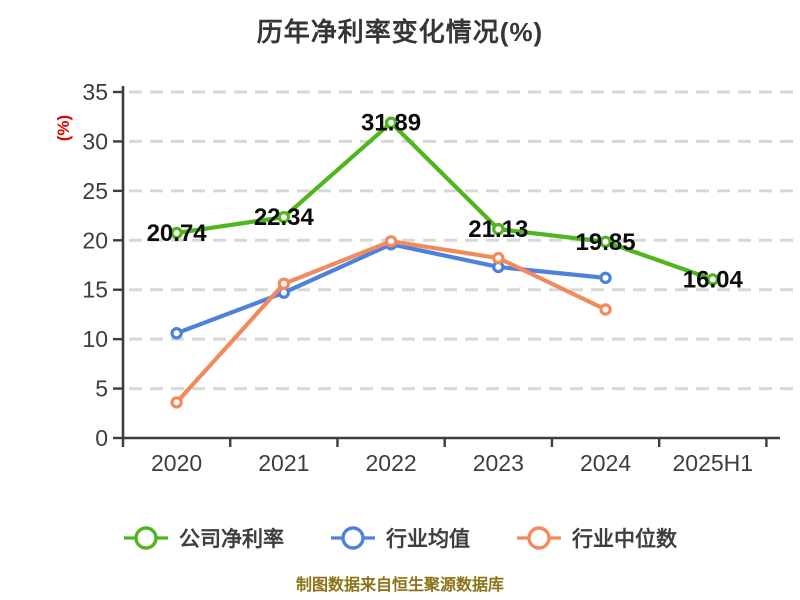  I want to click on legend-item-industry-median: 行业中位数, so click(596, 538).